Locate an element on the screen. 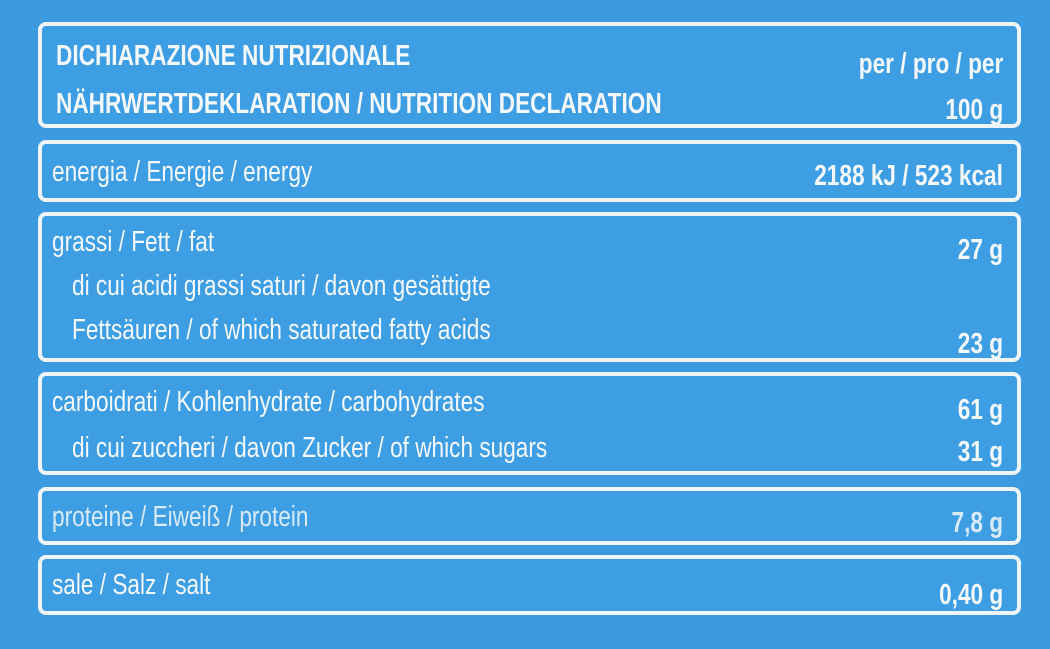 This screenshot has height=649, width=1050. carbs-value: 61 g is located at coordinates (980, 410).